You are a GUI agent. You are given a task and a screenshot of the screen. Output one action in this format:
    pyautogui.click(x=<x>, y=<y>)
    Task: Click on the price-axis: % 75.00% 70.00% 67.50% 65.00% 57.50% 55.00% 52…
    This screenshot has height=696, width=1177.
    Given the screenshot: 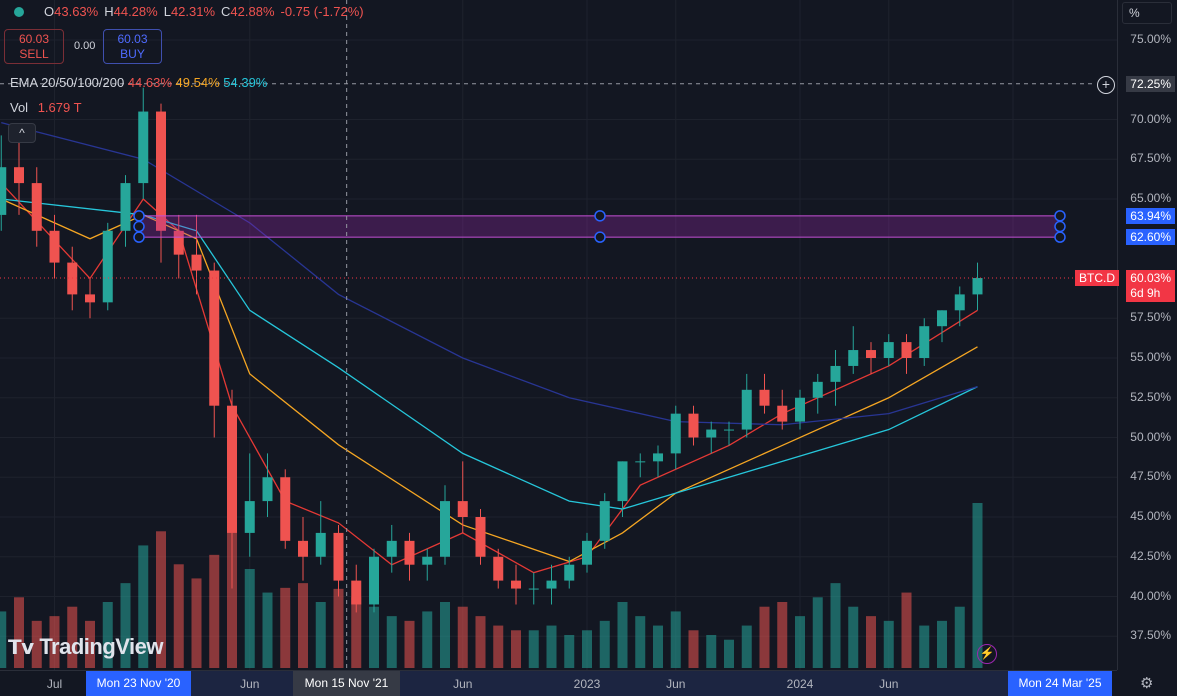 What is the action you would take?
    pyautogui.click(x=1147, y=335)
    